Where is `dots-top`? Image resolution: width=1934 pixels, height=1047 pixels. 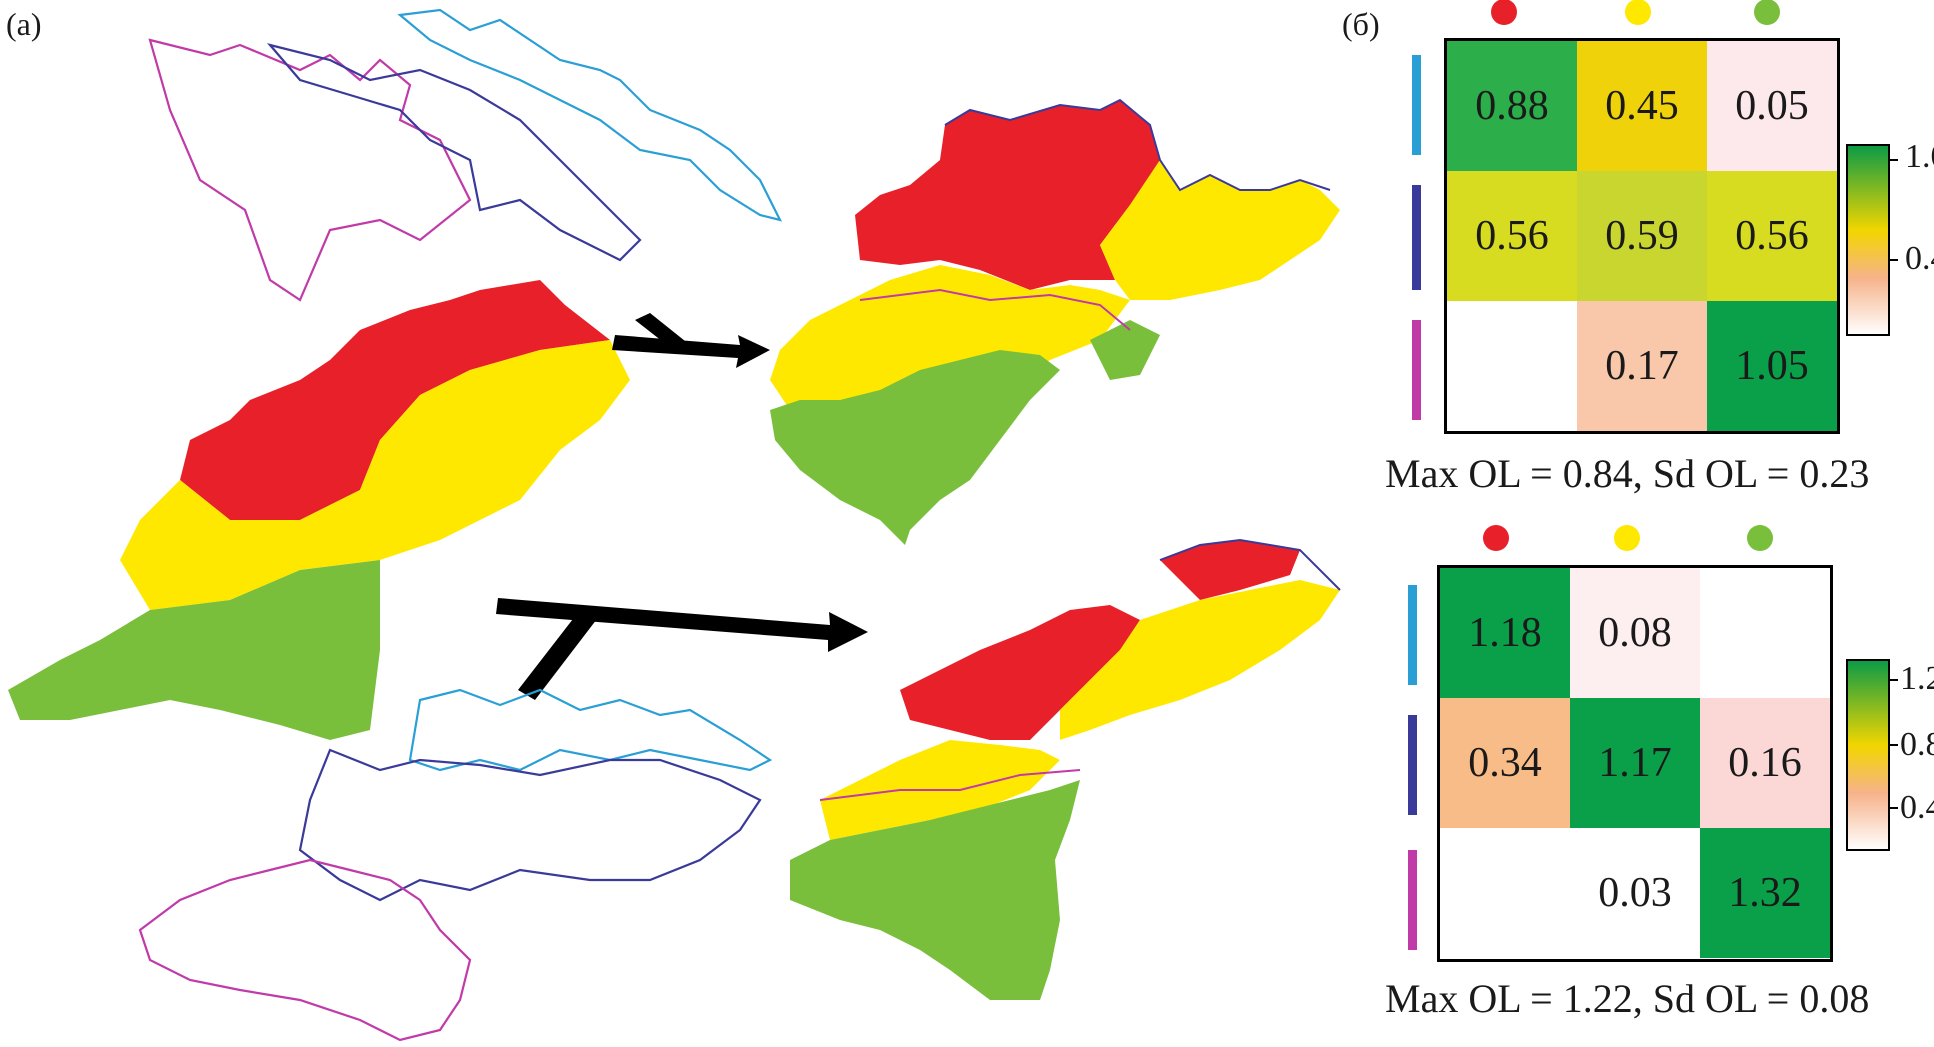
dots-top is located at coordinates (1635, 12).